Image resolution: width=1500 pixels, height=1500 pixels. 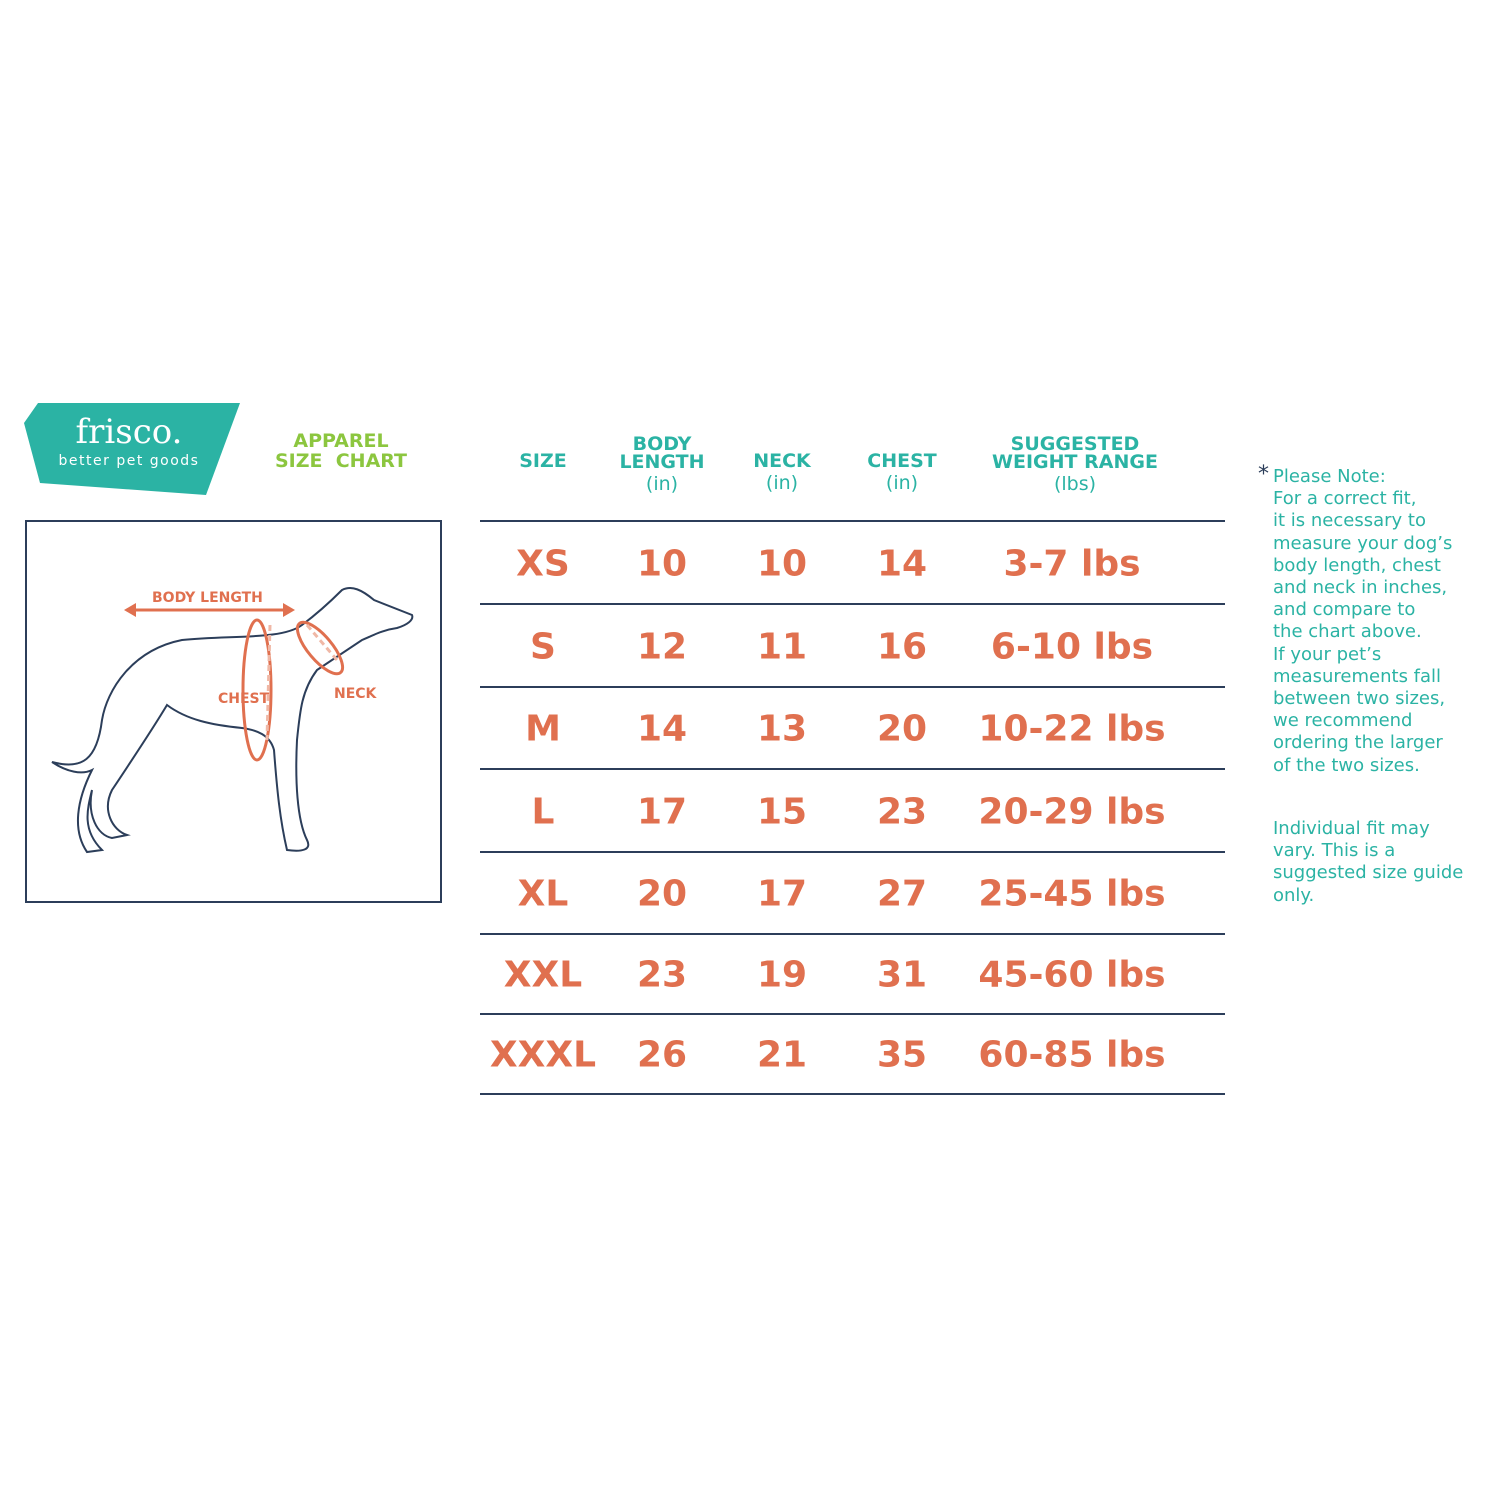 I want to click on cell-body-length: 12, so click(x=662, y=646).